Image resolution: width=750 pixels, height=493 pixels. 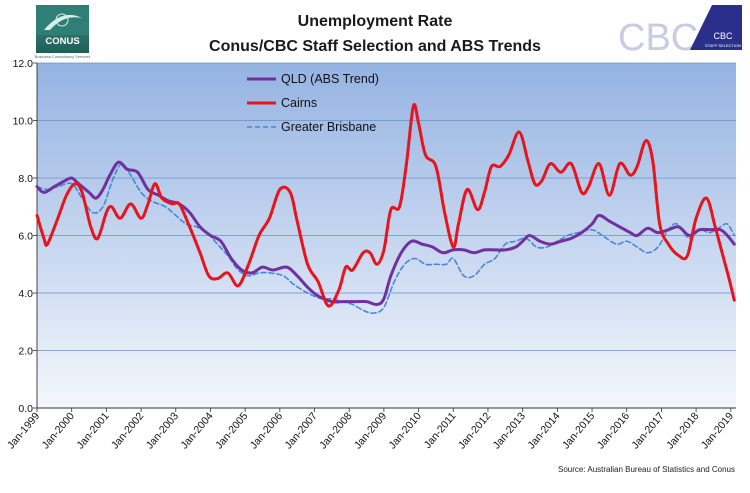 I want to click on x-tick-label: Jan-2010, so click(x=405, y=430).